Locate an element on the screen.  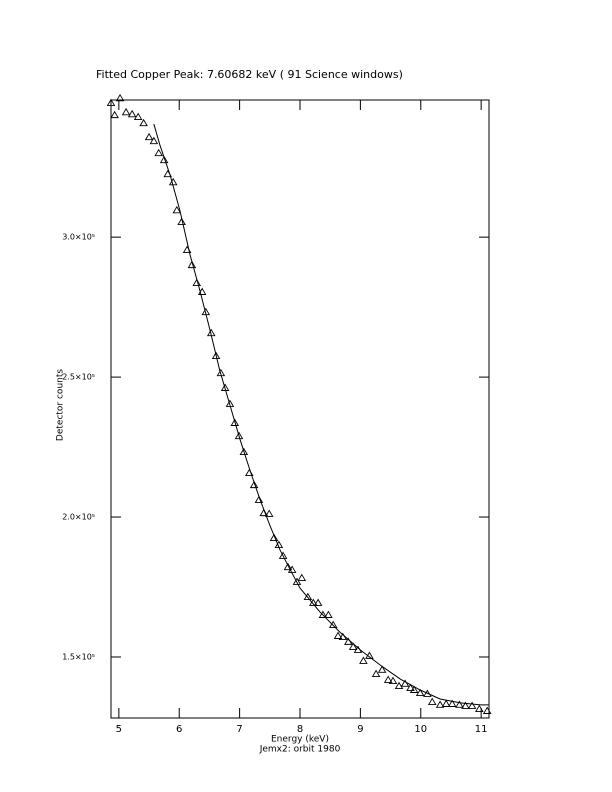
x-axis-label: Energy (keV) is located at coordinates (300, 740).